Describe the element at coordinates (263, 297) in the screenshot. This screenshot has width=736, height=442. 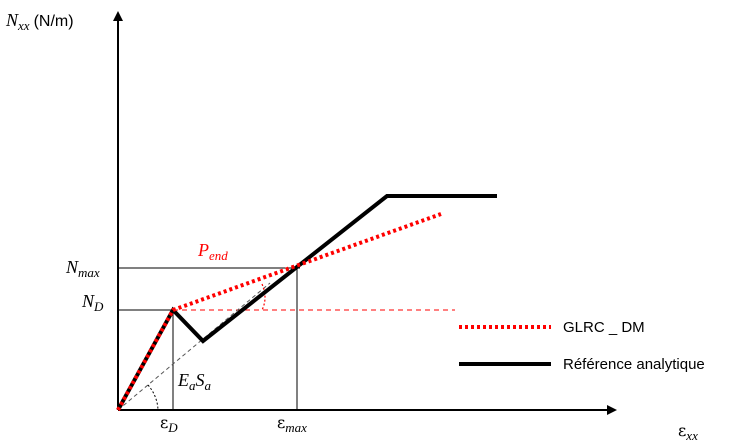
I see `p-end-angle-arc` at that location.